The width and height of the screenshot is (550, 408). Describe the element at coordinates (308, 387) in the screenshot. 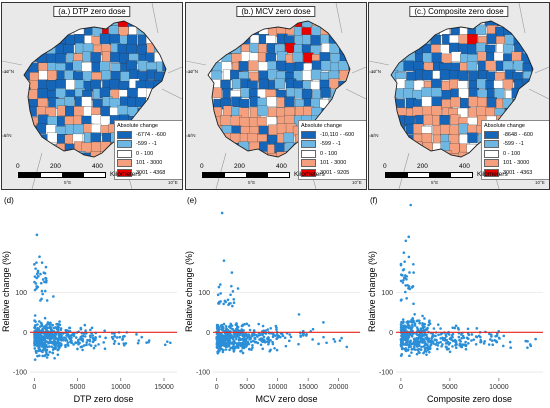

I see `x-tick-label: 15000` at that location.